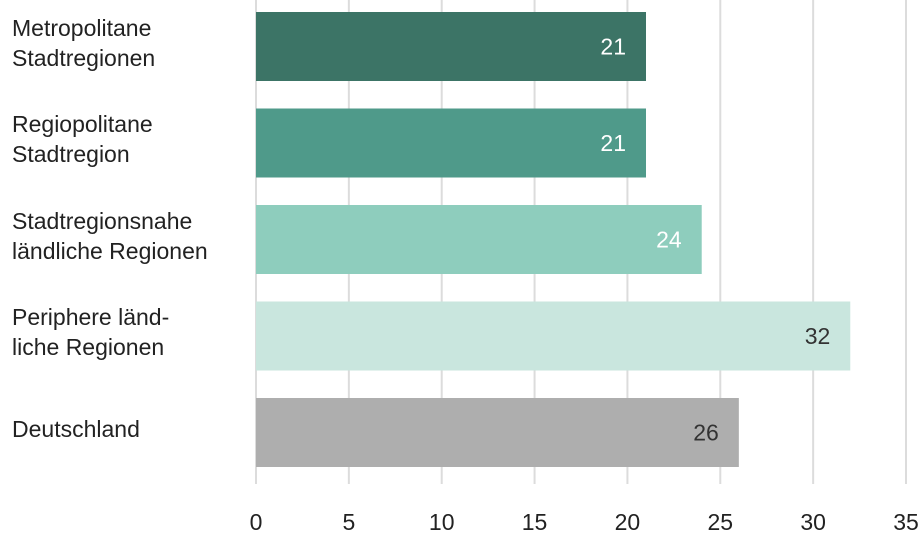 The height and width of the screenshot is (534, 922). I want to click on bar-periphere, so click(553, 336).